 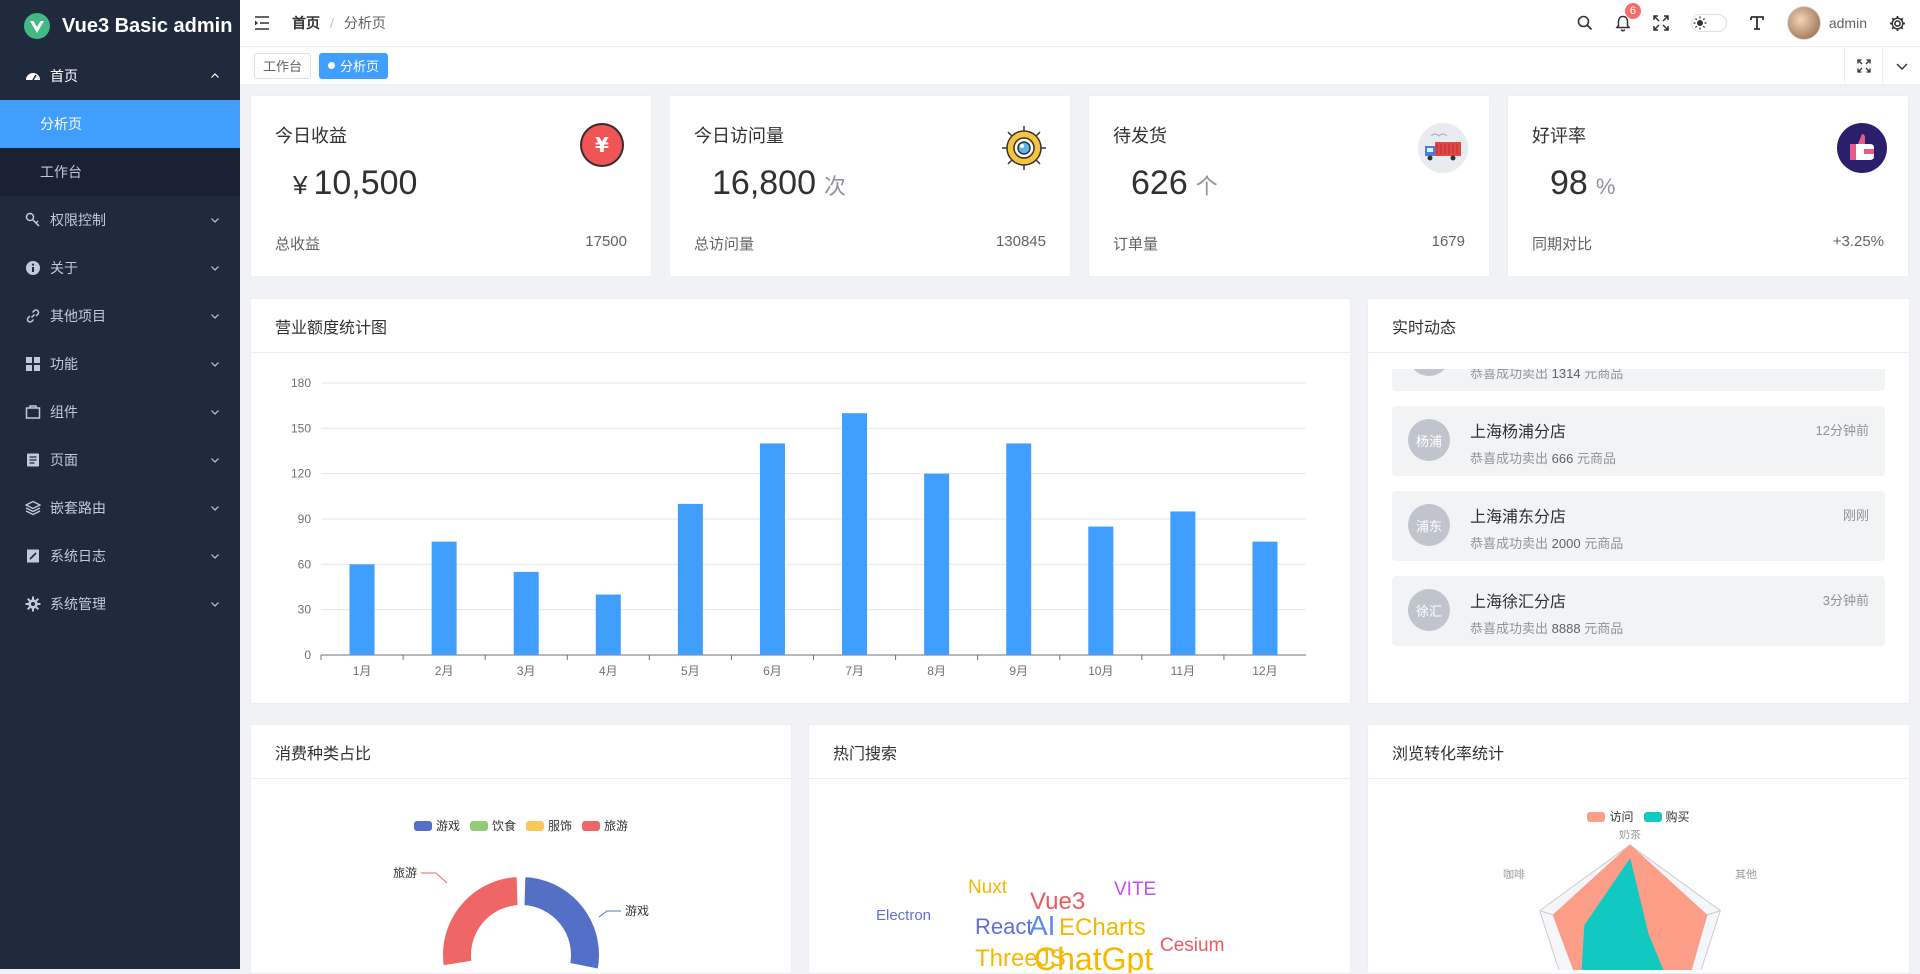 I want to click on y-tick-label: 120, so click(x=301, y=474).